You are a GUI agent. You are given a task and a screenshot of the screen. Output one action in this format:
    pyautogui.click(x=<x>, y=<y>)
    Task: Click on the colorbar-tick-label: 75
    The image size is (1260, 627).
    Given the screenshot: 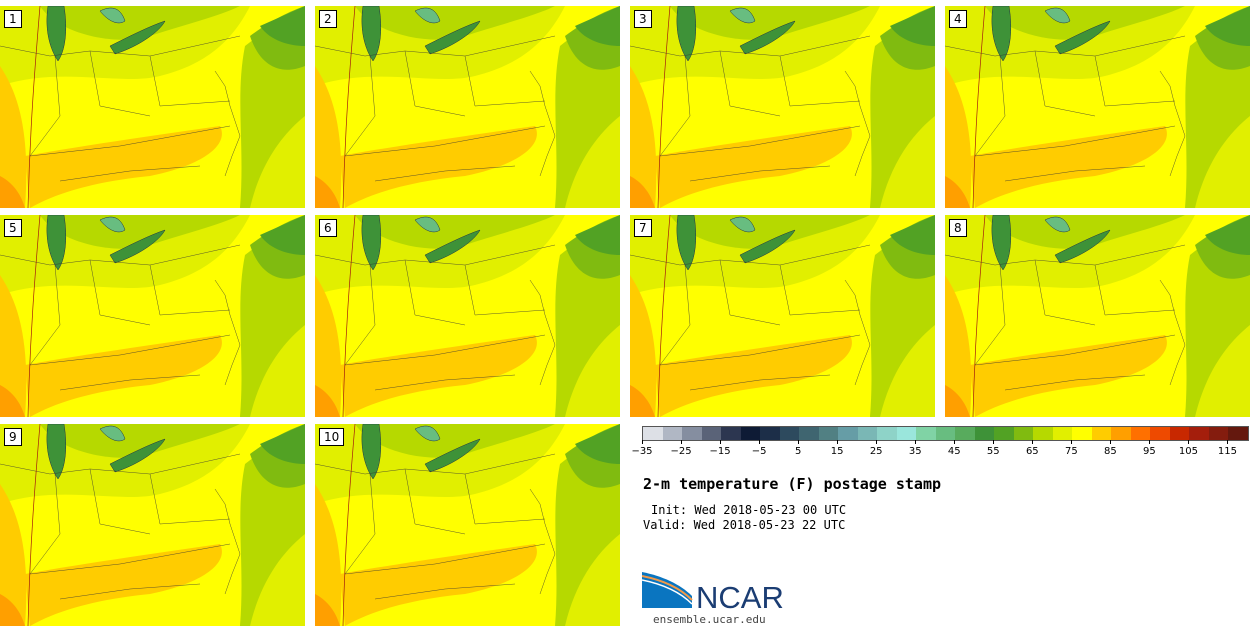 What is the action you would take?
    pyautogui.click(x=1071, y=451)
    